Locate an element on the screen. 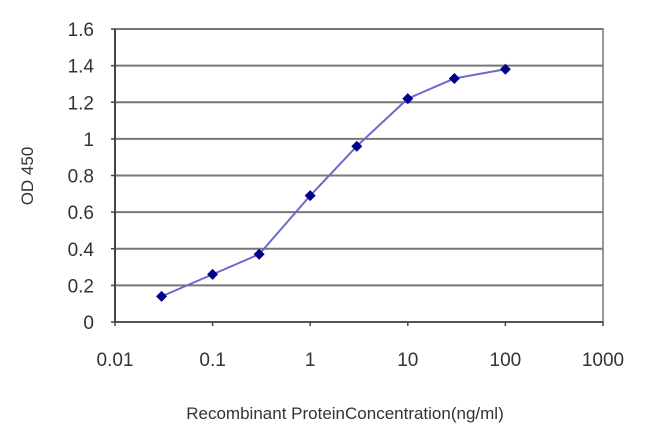 This screenshot has width=650, height=433. y-tick-label: 1.4 is located at coordinates (81, 67).